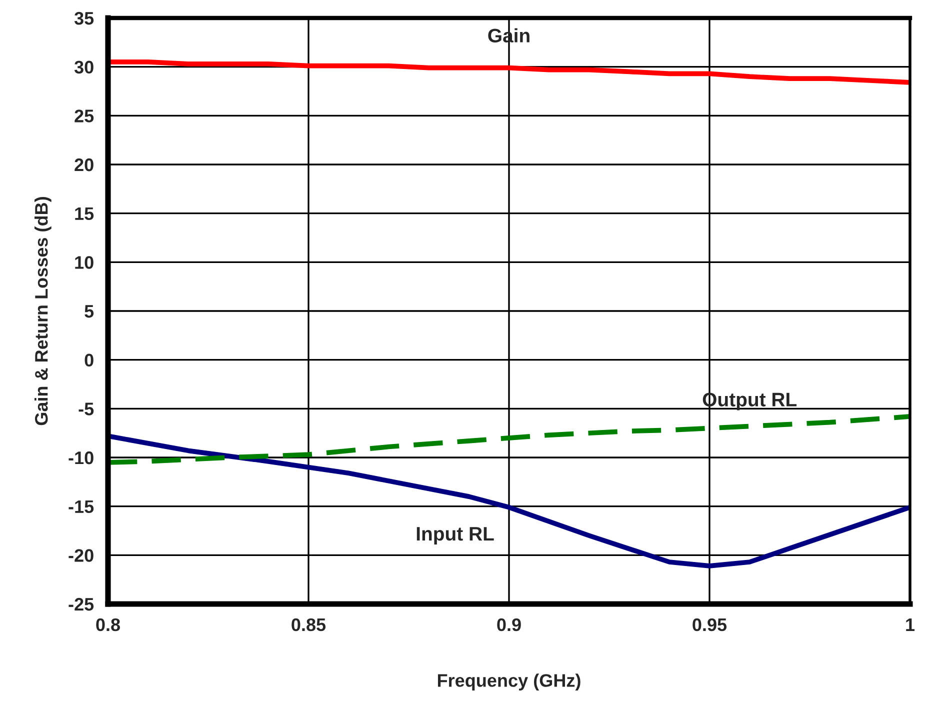 This screenshot has height=704, width=925. I want to click on y-tick-label: 5, so click(89, 311).